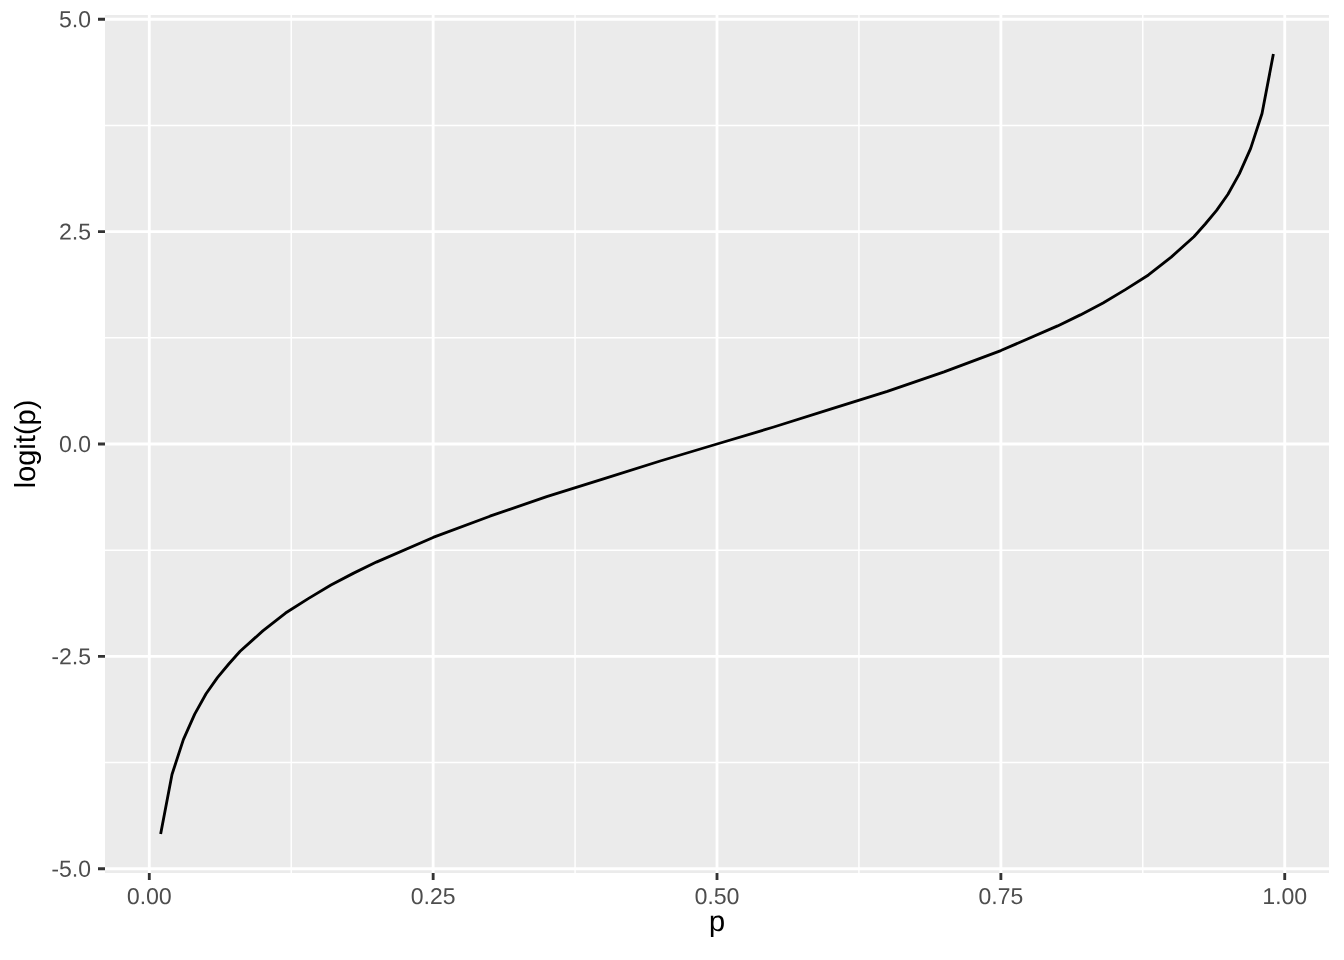 The height and width of the screenshot is (960, 1344). I want to click on x-tick-label: 0.25, so click(433, 896).